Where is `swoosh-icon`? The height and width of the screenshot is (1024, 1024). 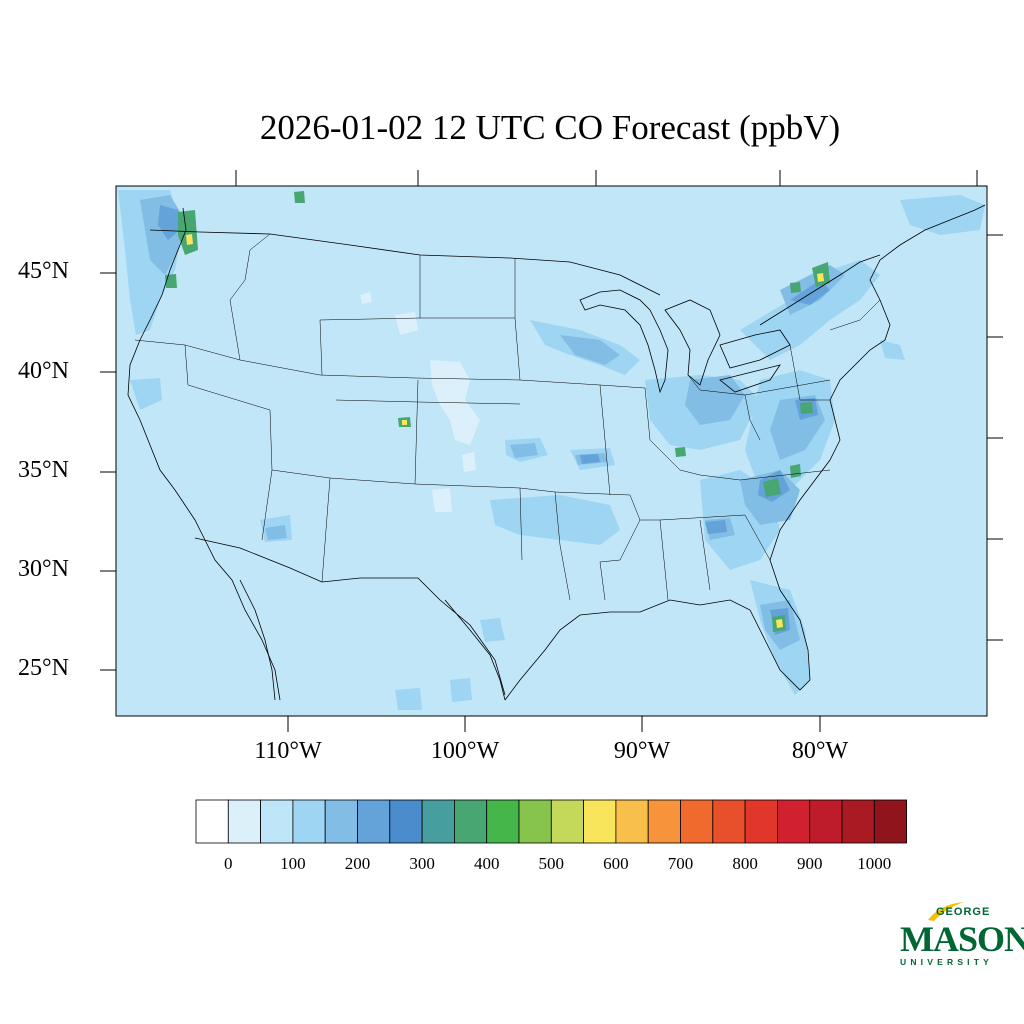 swoosh-icon is located at coordinates (946, 911).